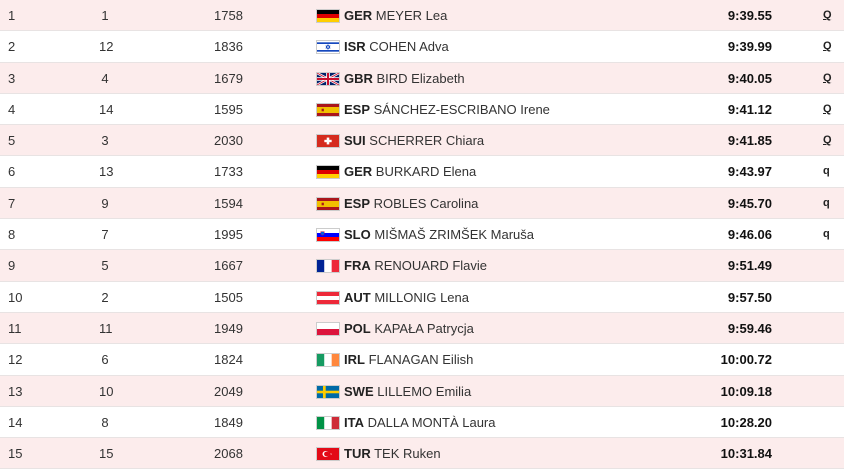  Describe the element at coordinates (12, 109) in the screenshot. I see `rank-cell: 4` at that location.